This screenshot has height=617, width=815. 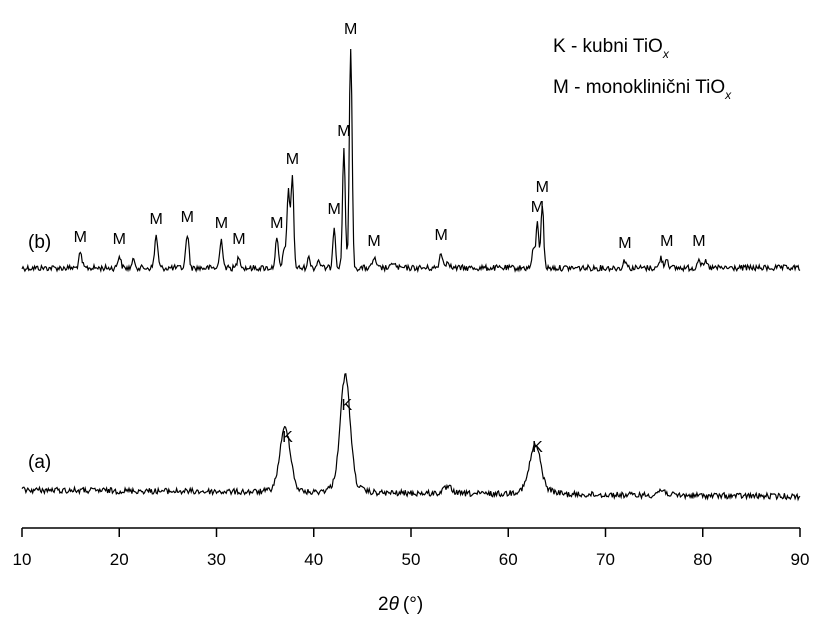 I want to click on legend-entry-m-sub: x, so click(x=728, y=95).